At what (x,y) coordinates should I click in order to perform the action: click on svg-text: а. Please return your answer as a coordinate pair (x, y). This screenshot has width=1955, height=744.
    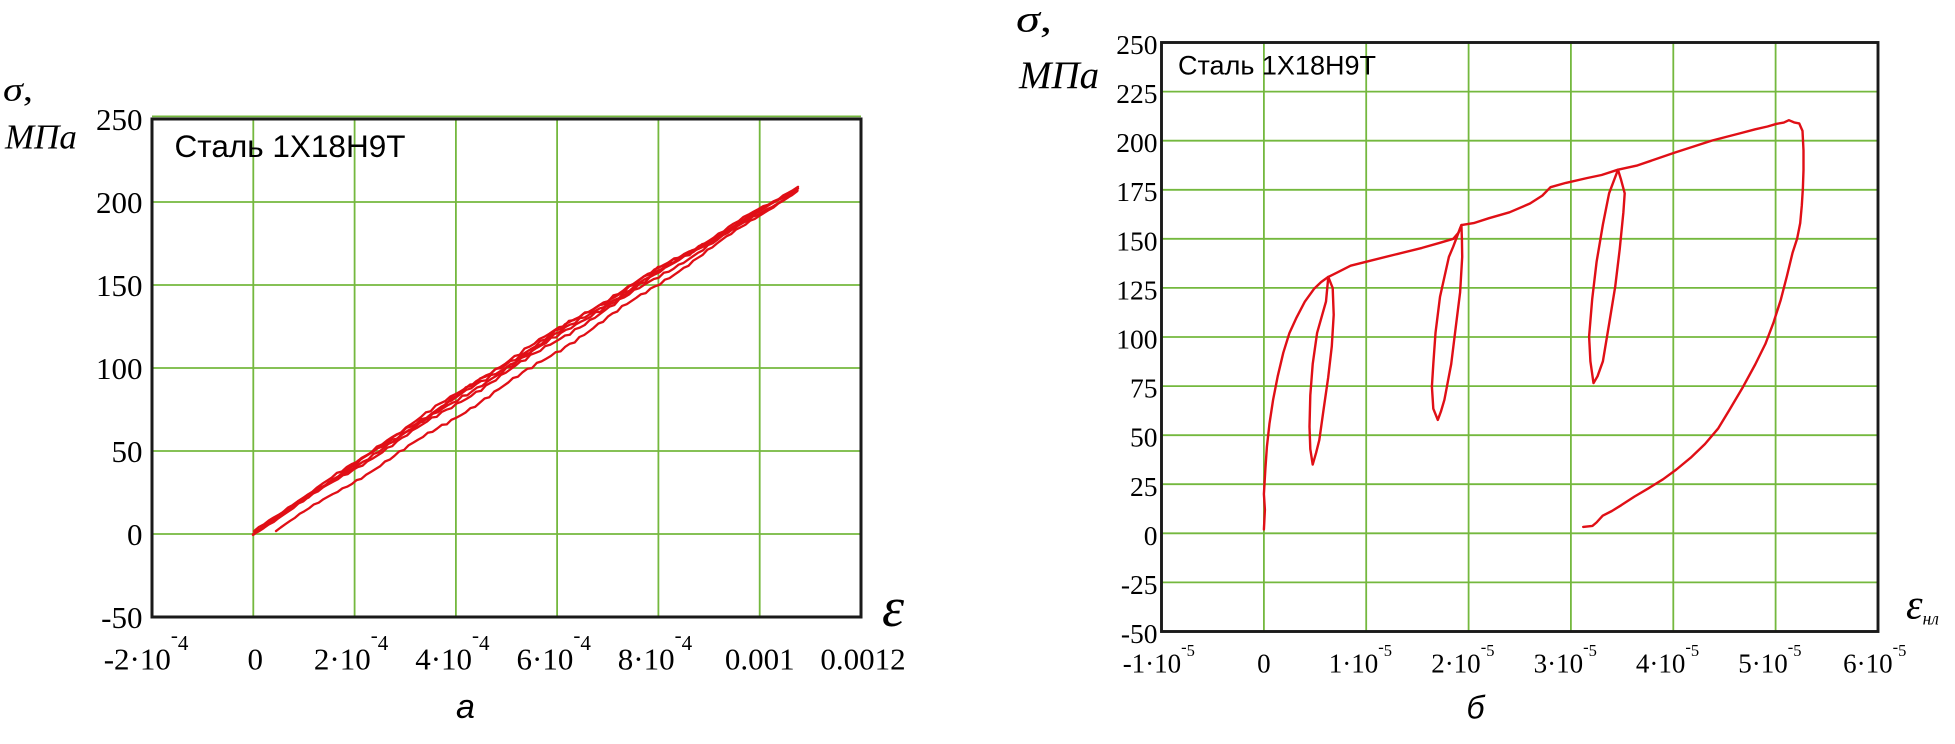
    Looking at the image, I should click on (465, 707).